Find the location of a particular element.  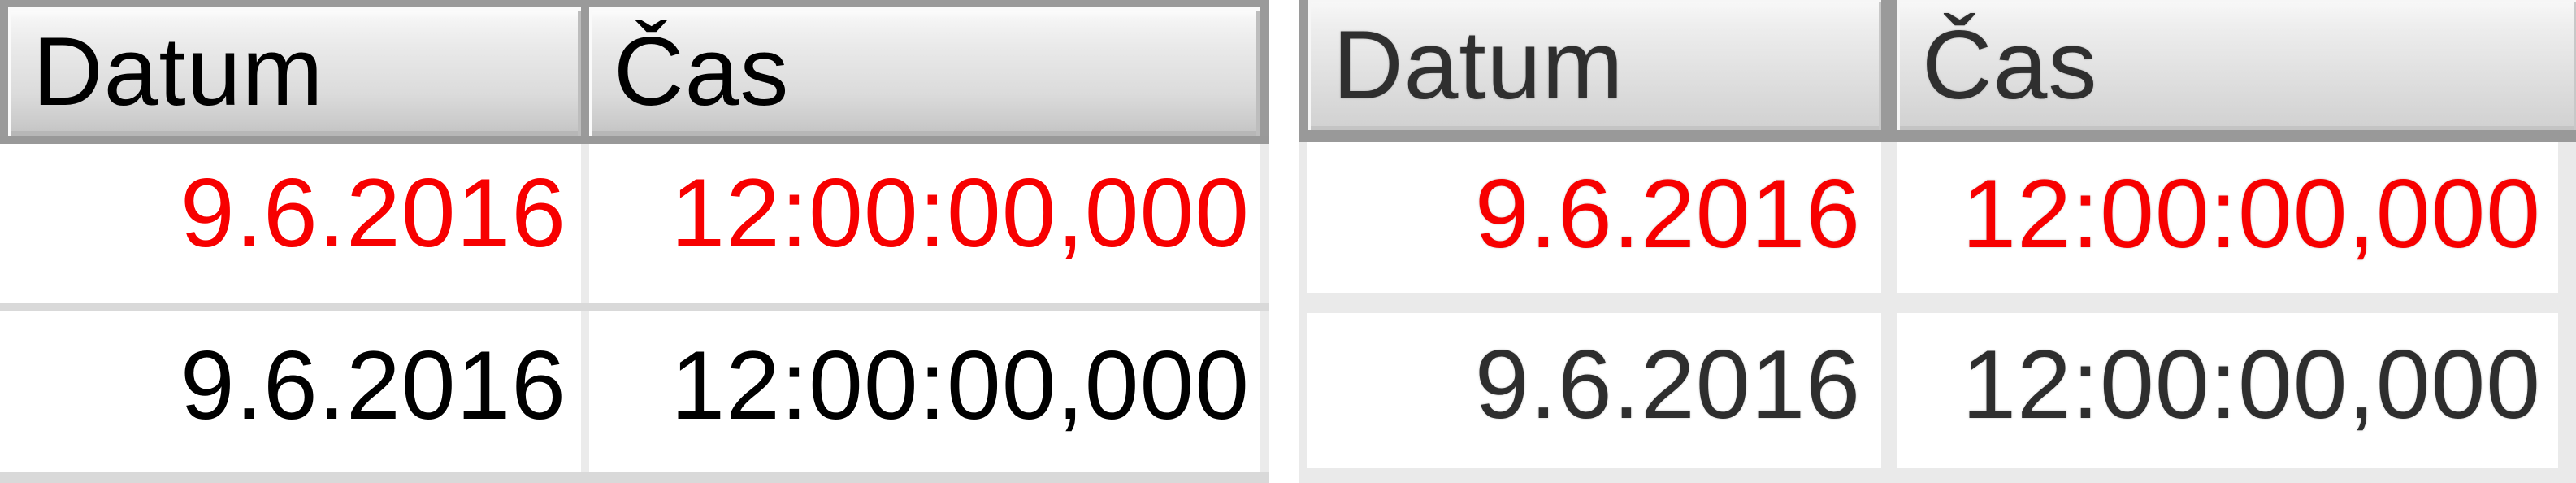

table-top-border is located at coordinates (634, 4).